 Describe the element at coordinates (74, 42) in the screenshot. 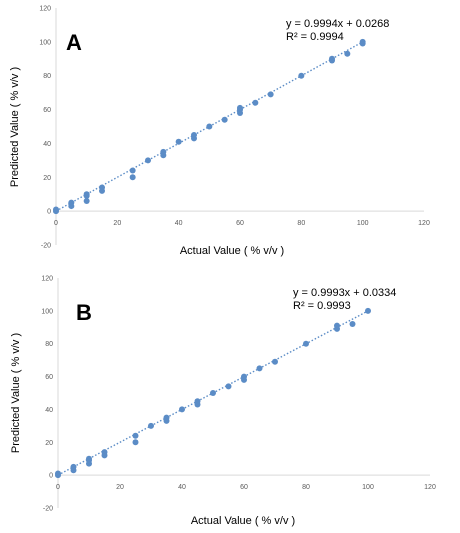

I see `panel-letter: A` at that location.